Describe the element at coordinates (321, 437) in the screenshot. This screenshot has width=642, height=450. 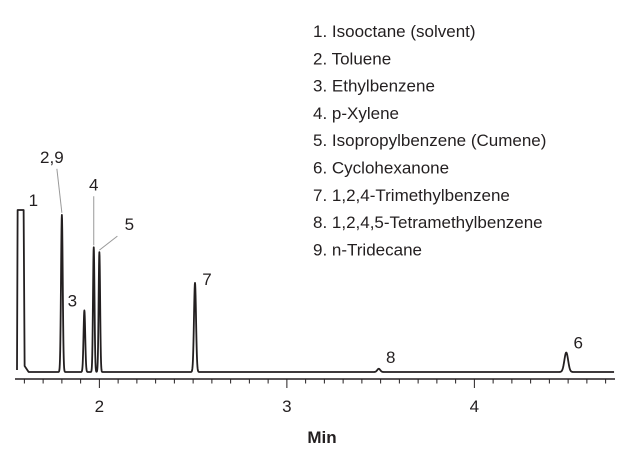
I see `x-axis-label: Min` at that location.